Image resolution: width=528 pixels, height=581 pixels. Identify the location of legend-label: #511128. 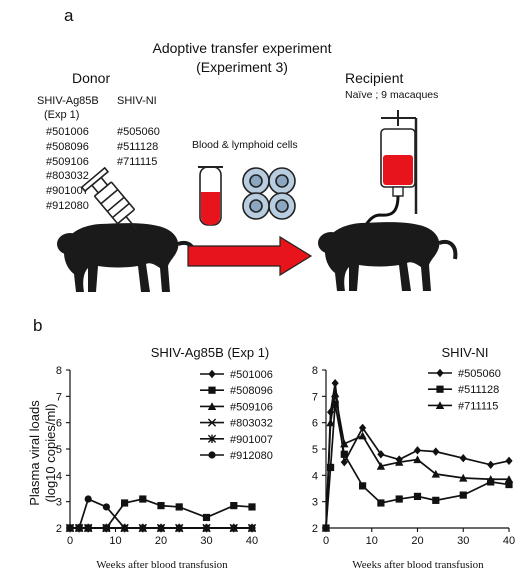
(478, 390).